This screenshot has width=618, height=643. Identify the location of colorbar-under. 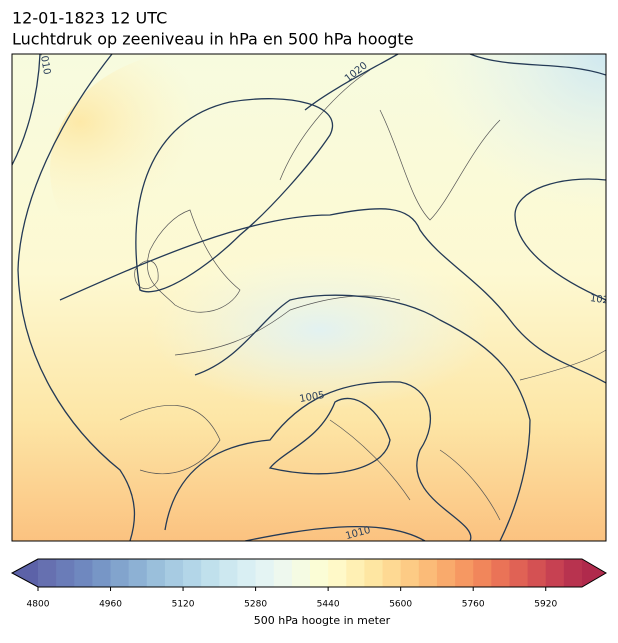
(25, 573).